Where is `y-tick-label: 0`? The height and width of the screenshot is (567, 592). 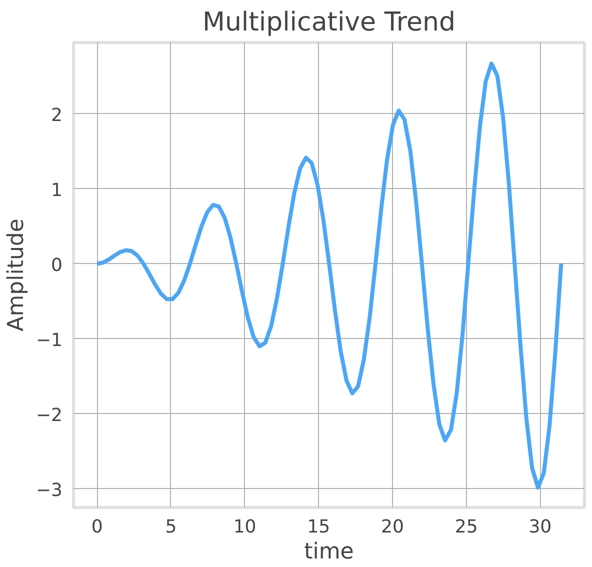 y-tick-label: 0 is located at coordinates (56, 265).